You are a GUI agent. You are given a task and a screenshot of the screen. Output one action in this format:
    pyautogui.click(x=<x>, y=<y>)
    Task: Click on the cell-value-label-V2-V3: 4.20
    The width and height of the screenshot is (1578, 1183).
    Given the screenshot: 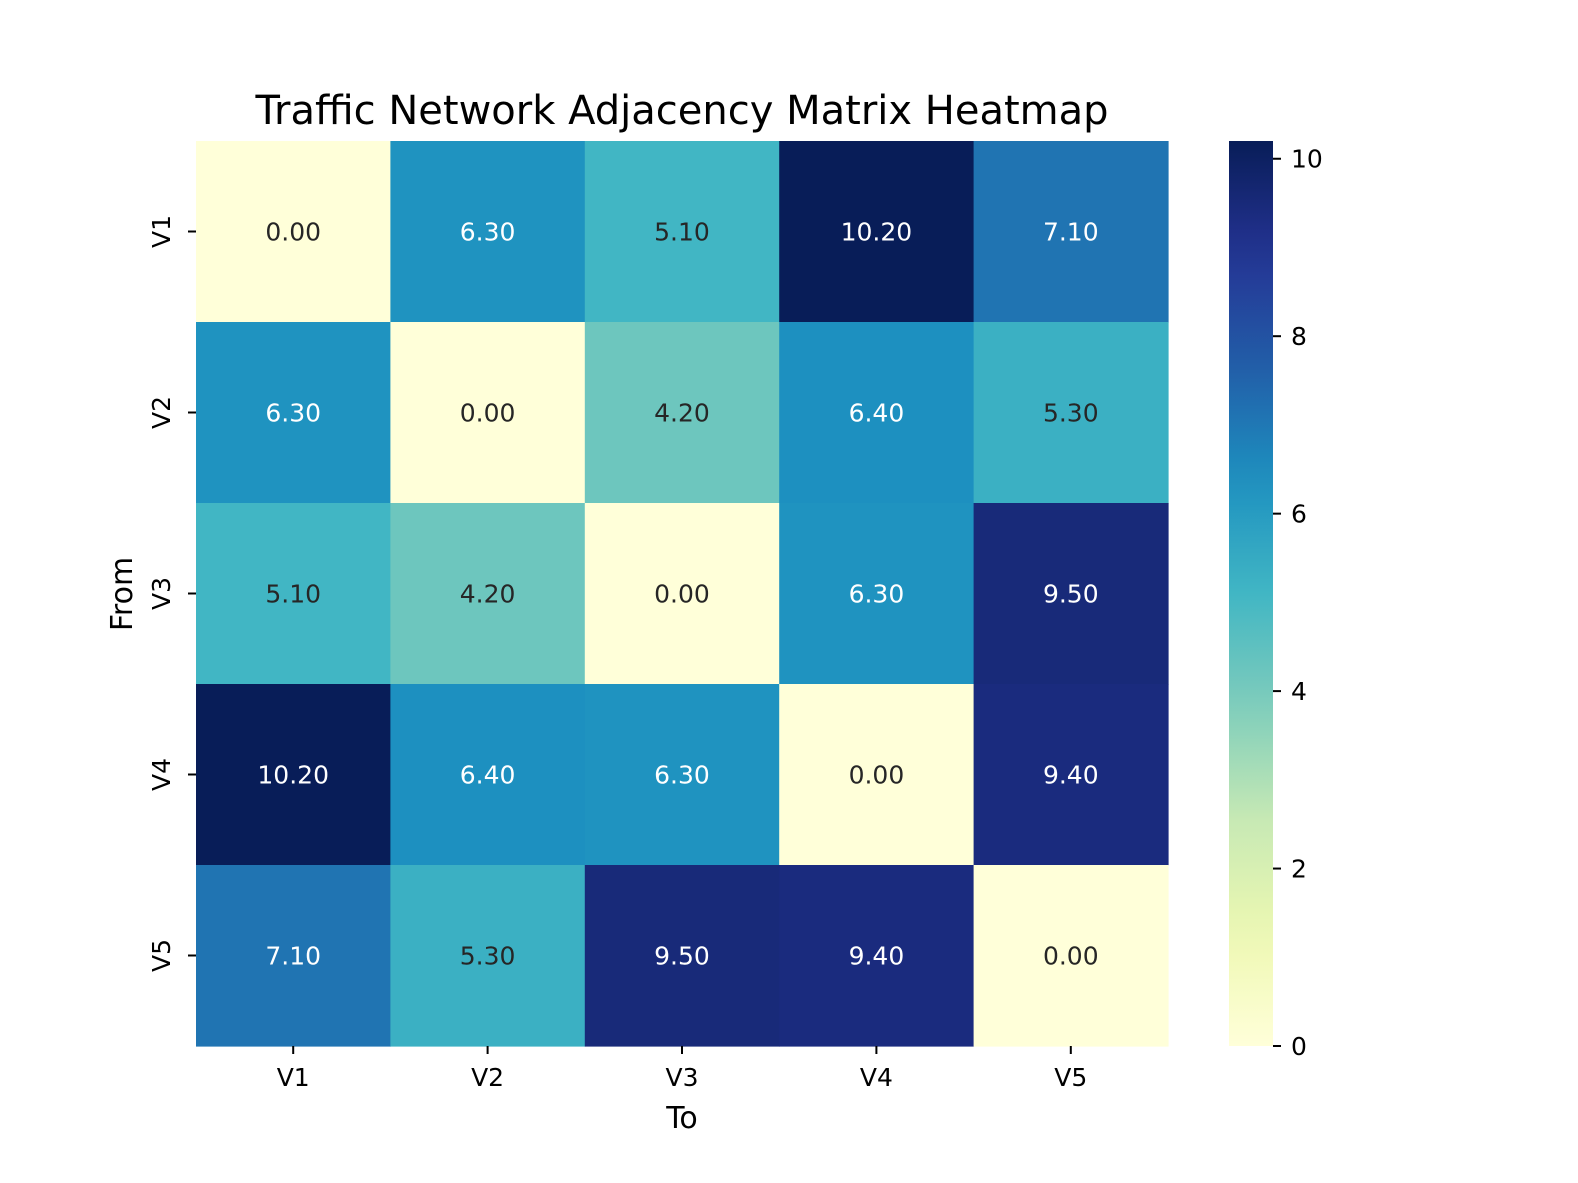 What is the action you would take?
    pyautogui.click(x=682, y=413)
    